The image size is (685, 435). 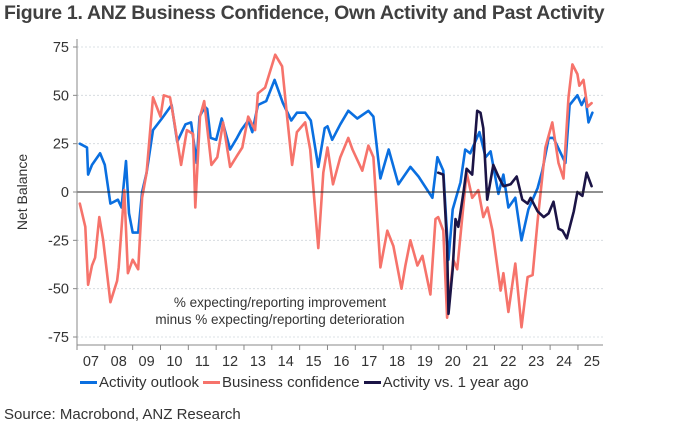 I want to click on x-tick-label: 07, so click(x=91, y=362).